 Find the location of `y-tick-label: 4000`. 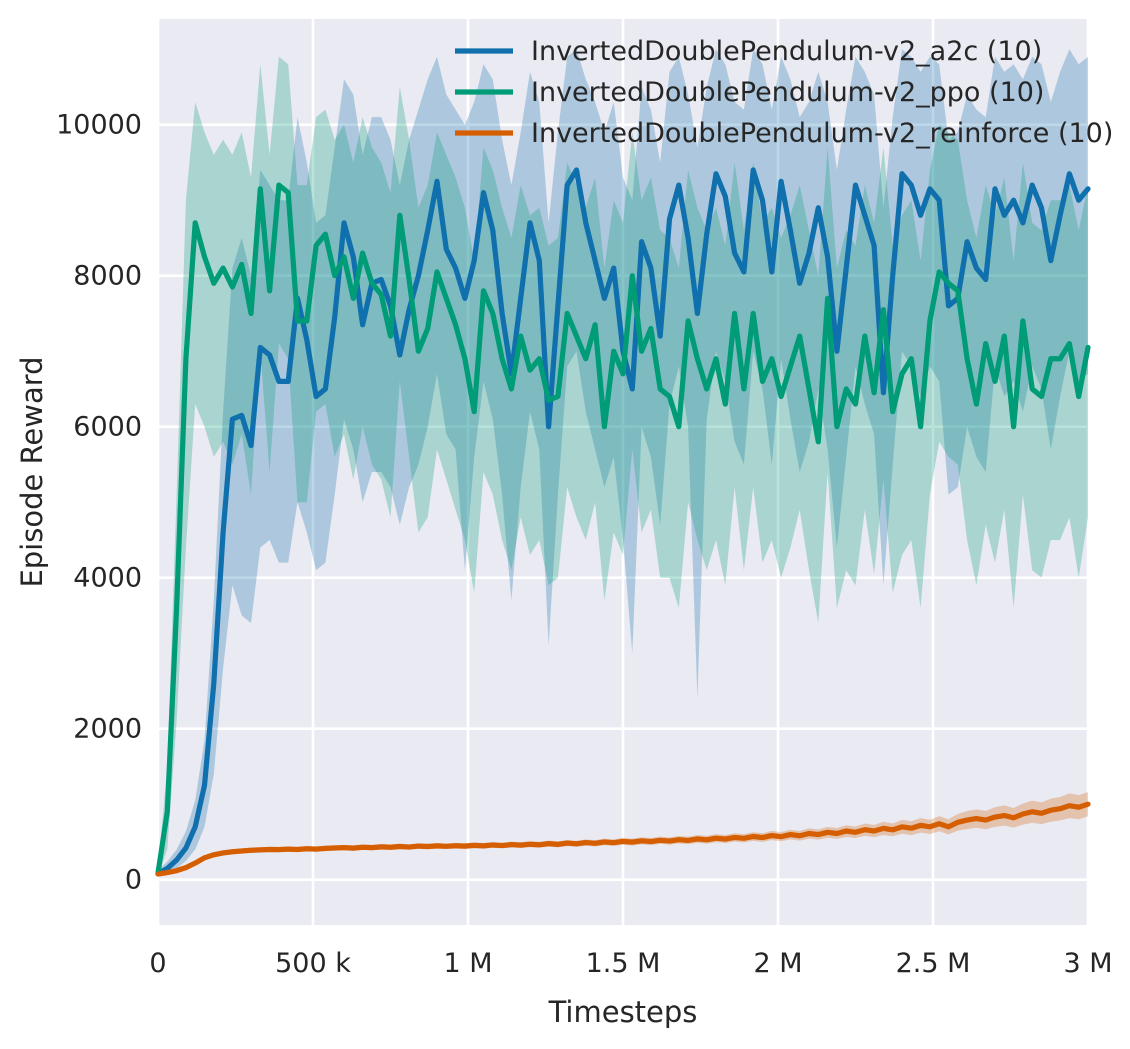

y-tick-label: 4000 is located at coordinates (107, 578).